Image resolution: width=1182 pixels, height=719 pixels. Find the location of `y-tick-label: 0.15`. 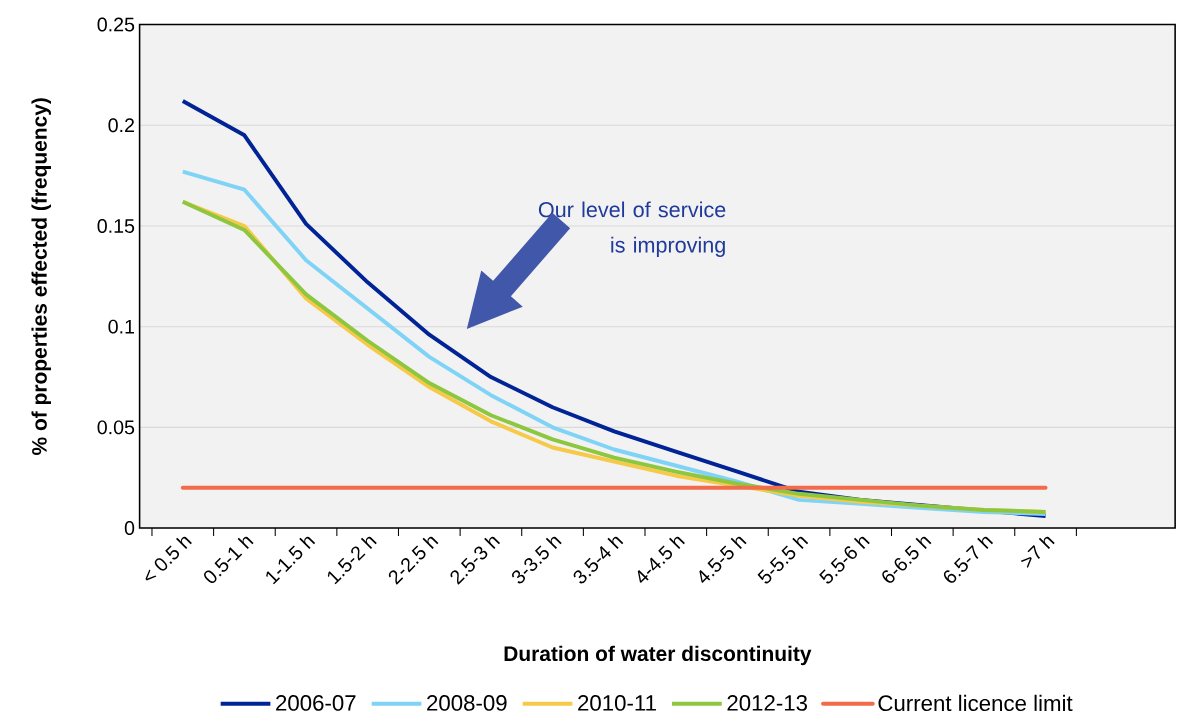

y-tick-label: 0.15 is located at coordinates (116, 225).